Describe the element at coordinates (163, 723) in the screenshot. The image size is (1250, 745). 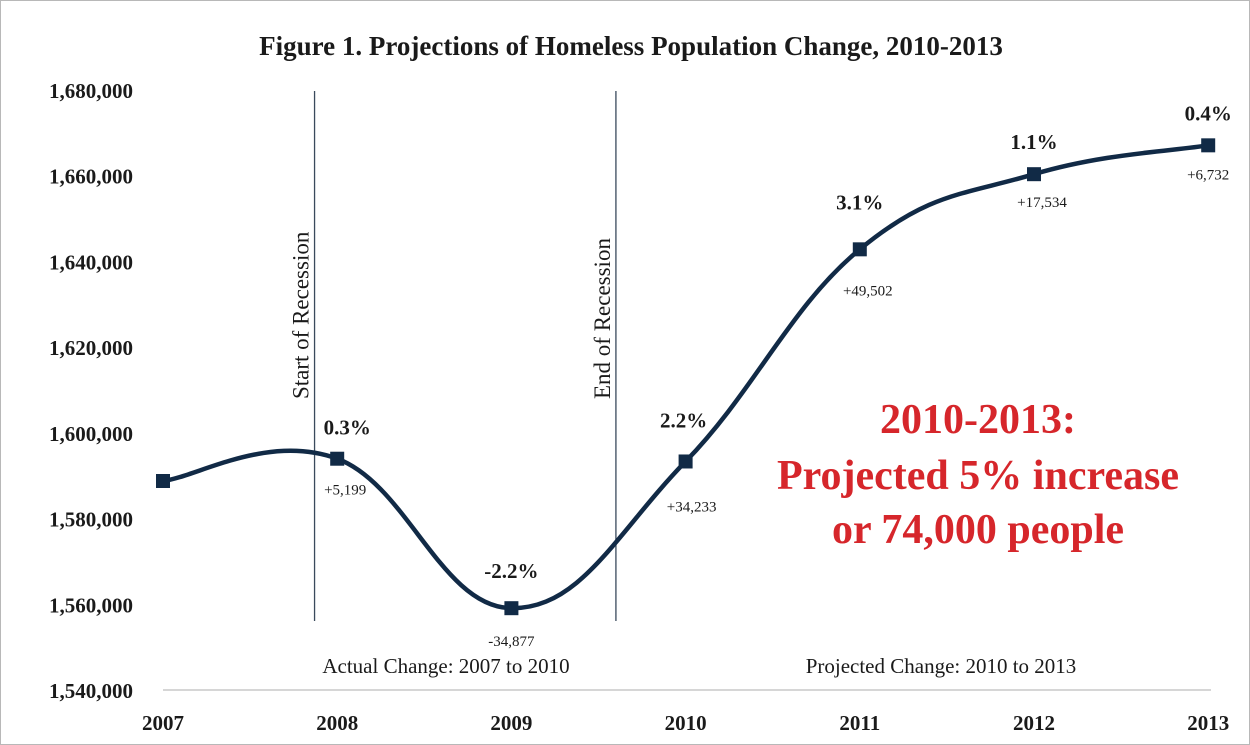
I see `x-tick-label: 2007` at that location.